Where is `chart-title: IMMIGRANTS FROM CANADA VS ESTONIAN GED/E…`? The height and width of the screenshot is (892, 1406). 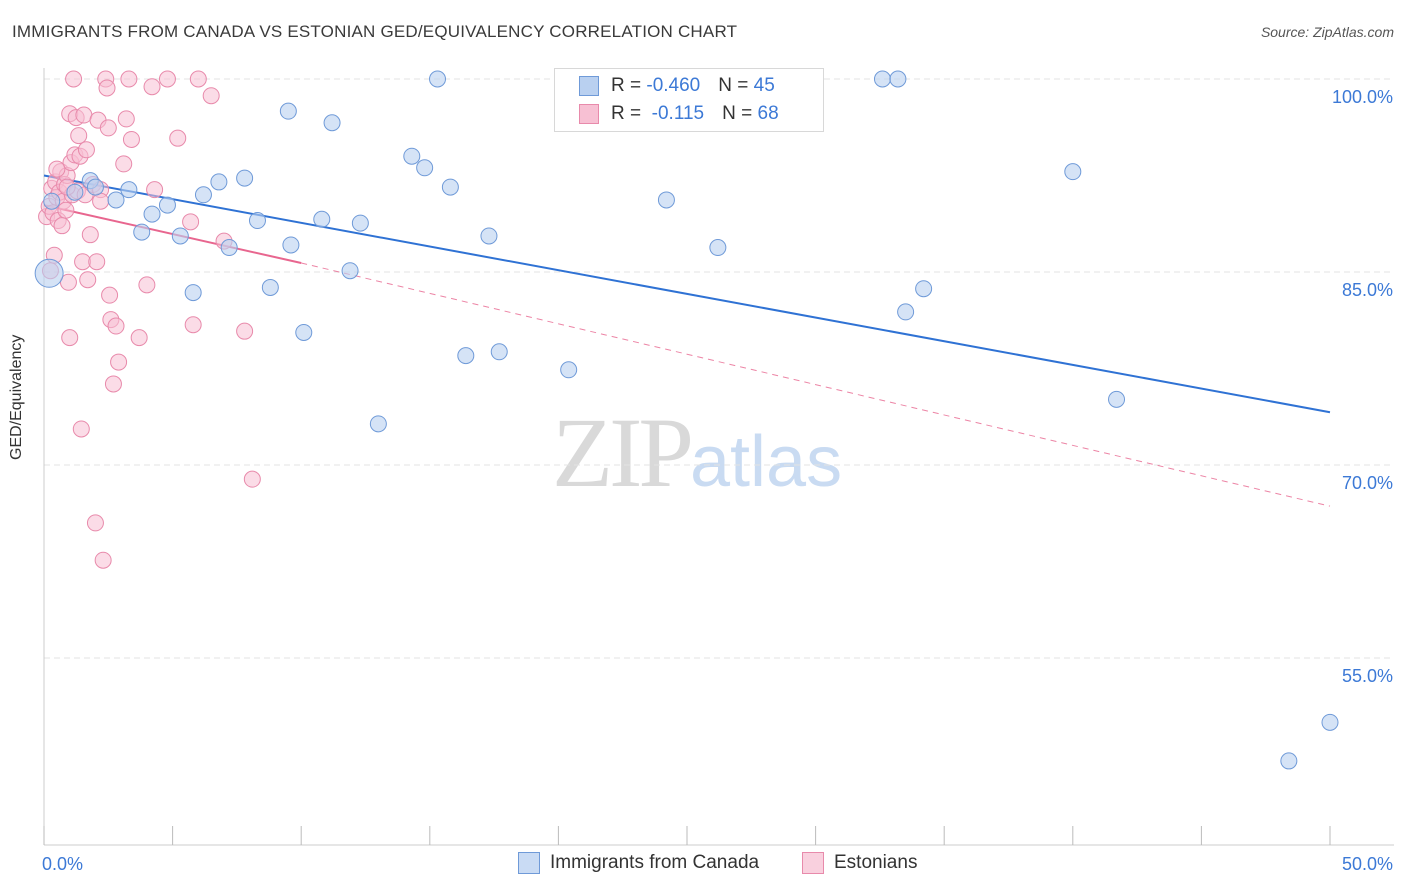 chart-title: IMMIGRANTS FROM CANADA VS ESTONIAN GED/E… is located at coordinates (375, 31).